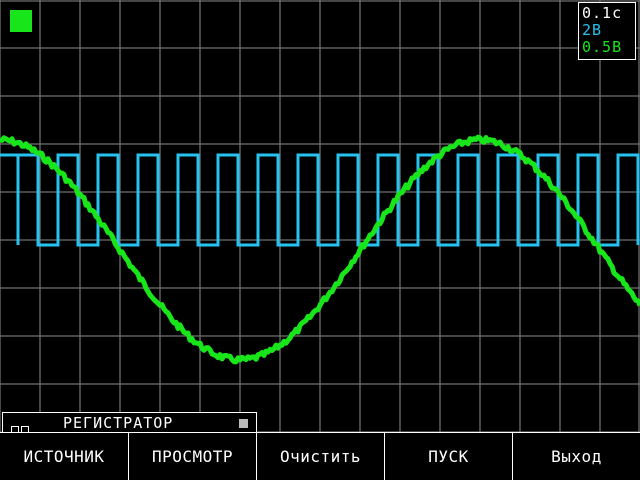  I want to click on source-button: ИСТОЧНИК, so click(64, 456).